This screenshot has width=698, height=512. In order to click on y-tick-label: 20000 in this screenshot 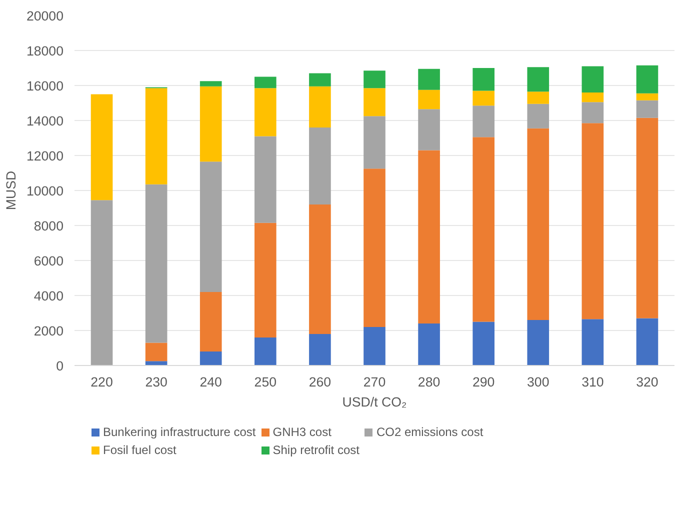, I will do `click(45, 16)`.